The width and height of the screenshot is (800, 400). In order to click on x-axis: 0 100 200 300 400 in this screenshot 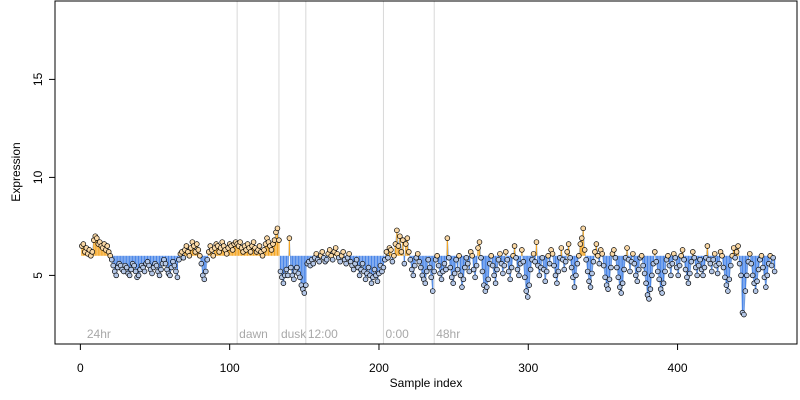, I will do `click(382, 359)`.